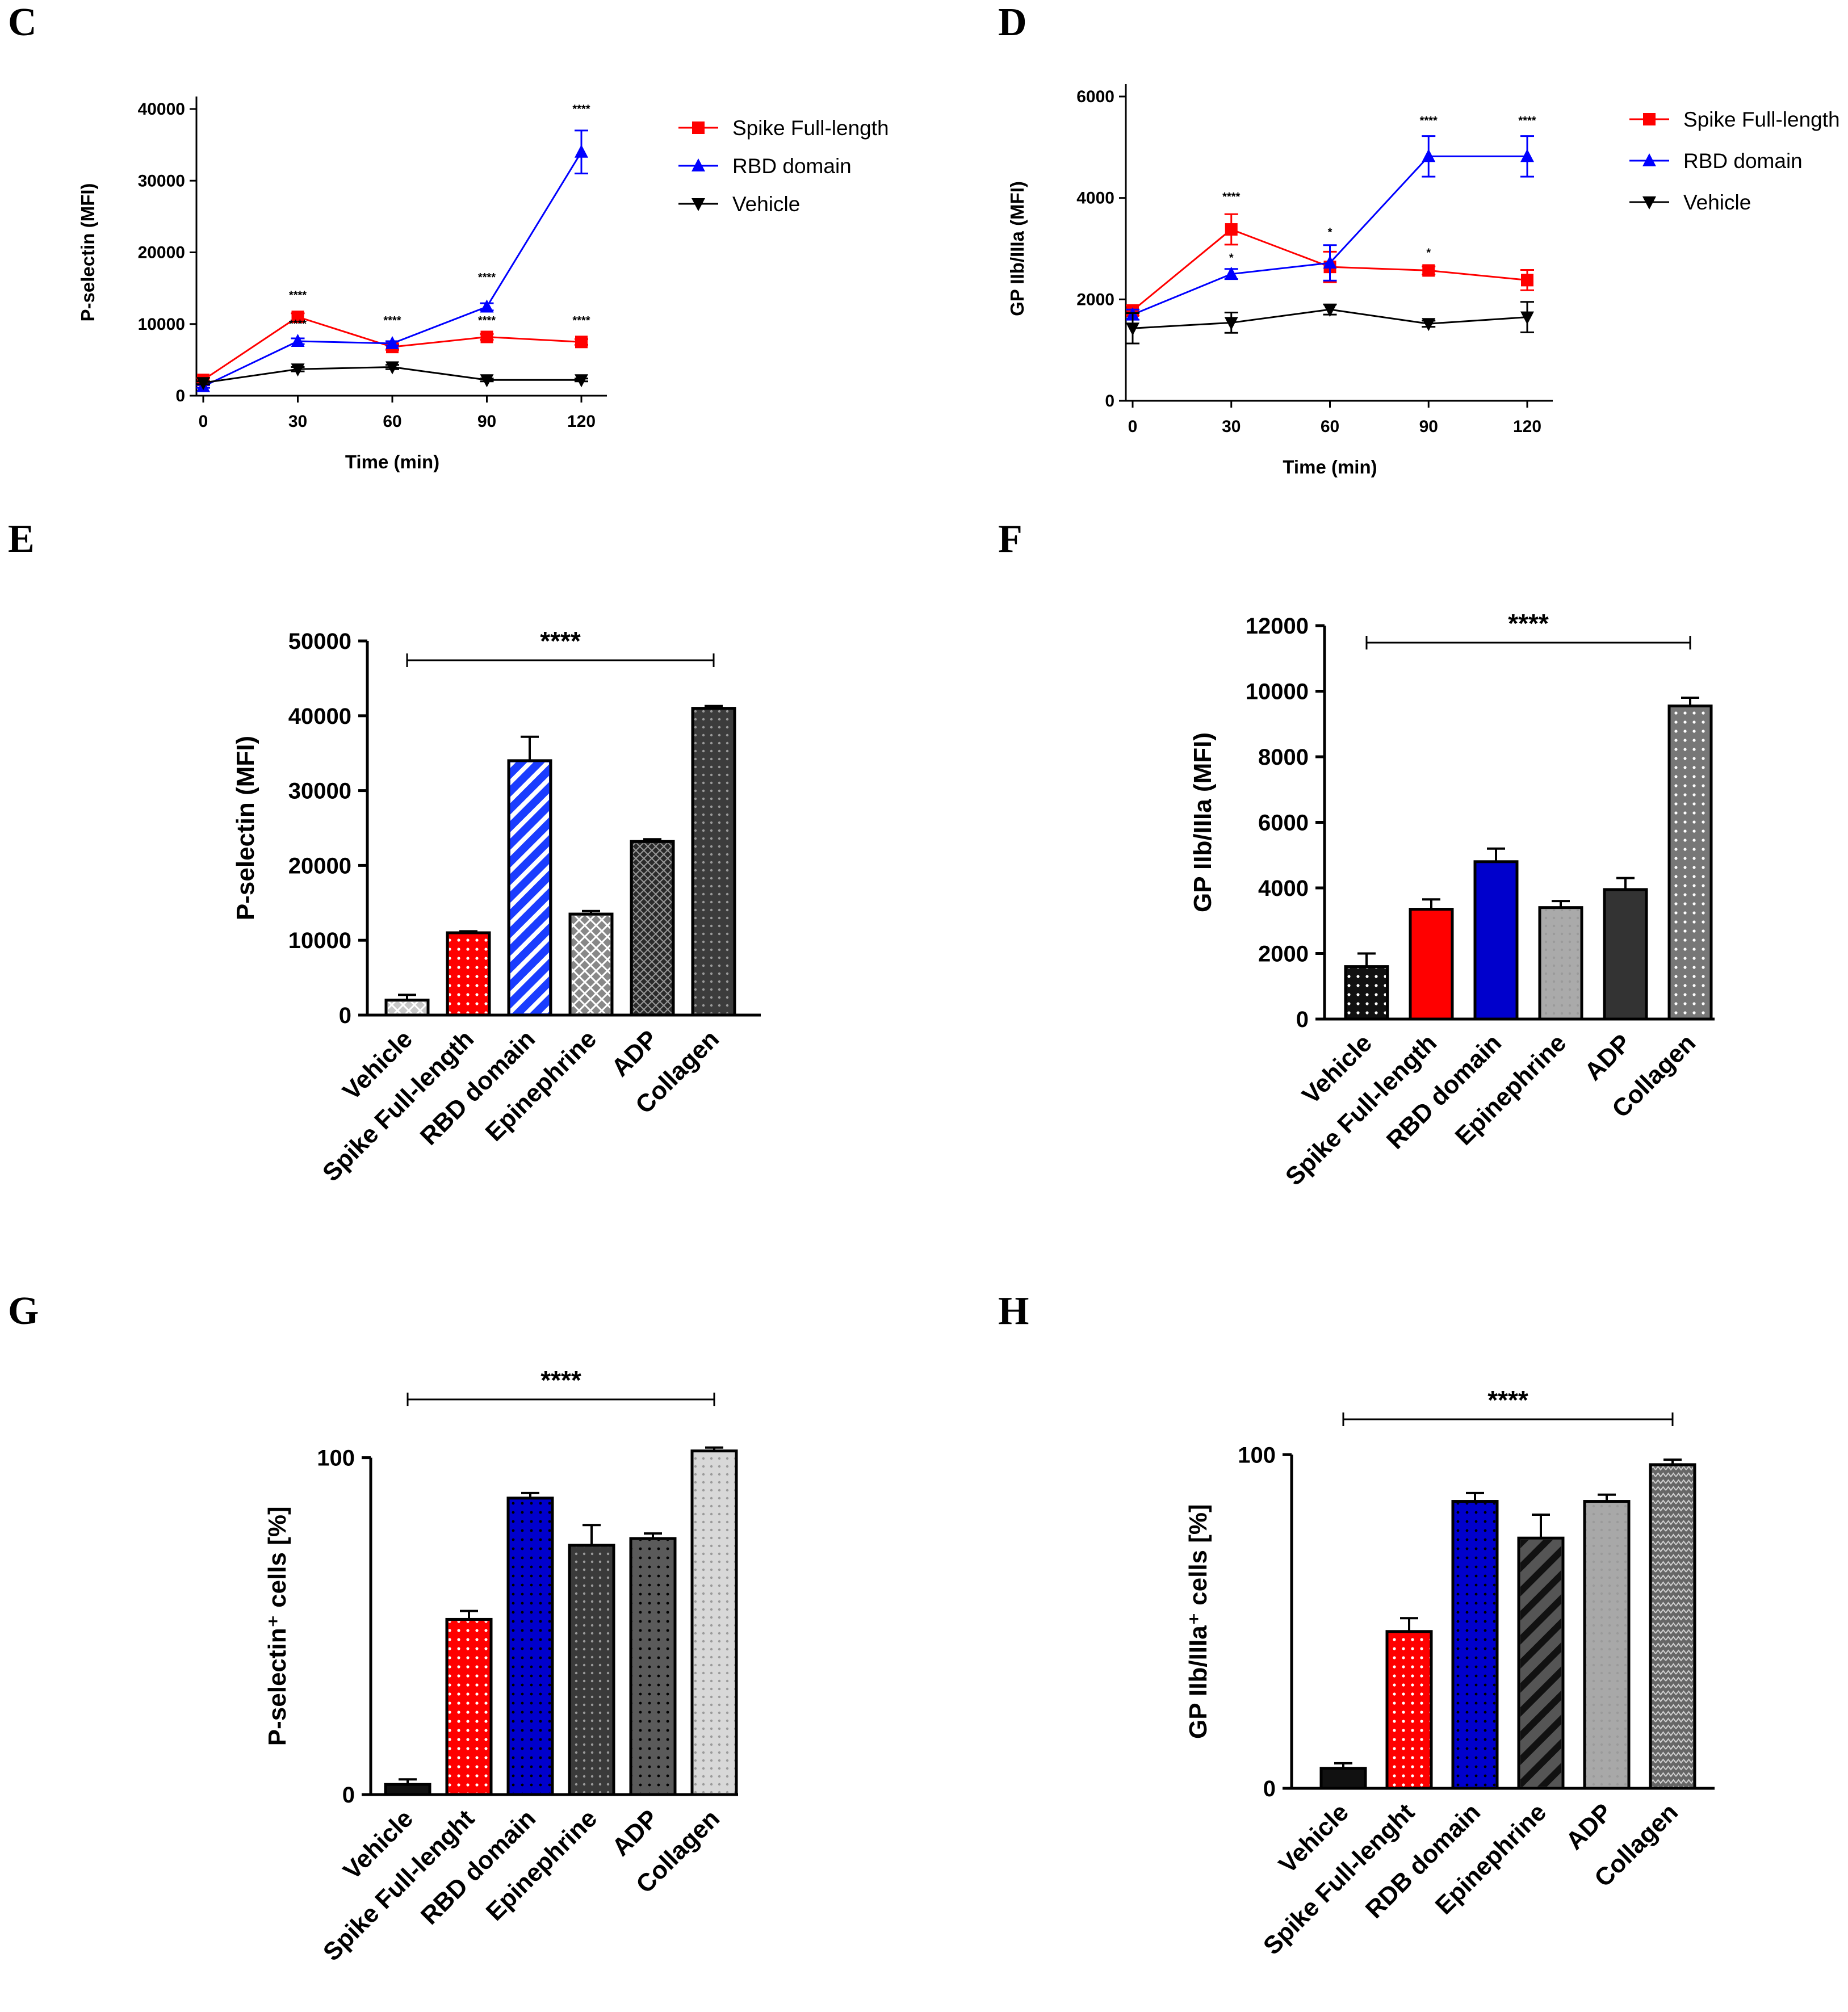 The height and width of the screenshot is (2012, 1848). I want to click on bar-group-rdb-domain, so click(1475, 1641).